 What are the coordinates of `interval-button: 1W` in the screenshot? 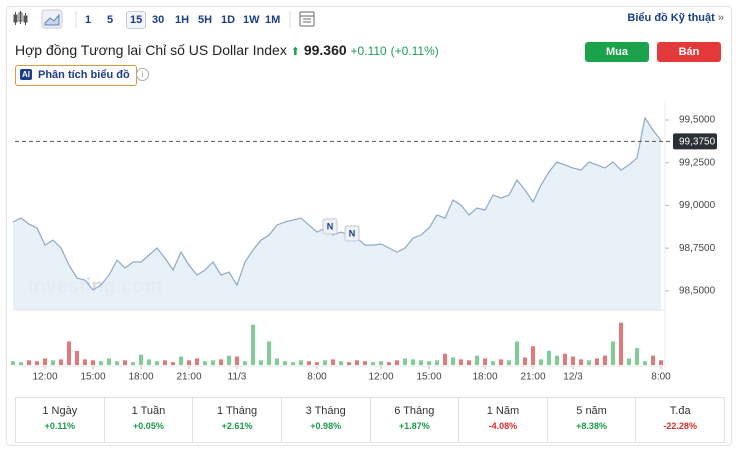 It's located at (251, 20).